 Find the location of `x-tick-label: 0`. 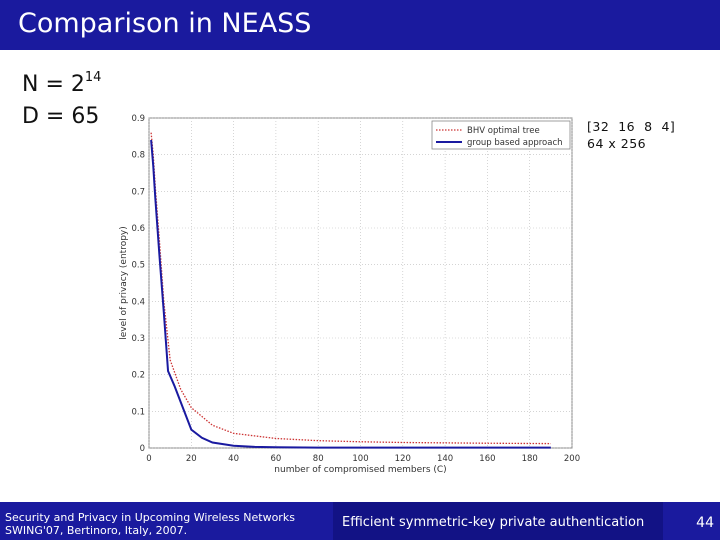

x-tick-label: 0 is located at coordinates (148, 459).